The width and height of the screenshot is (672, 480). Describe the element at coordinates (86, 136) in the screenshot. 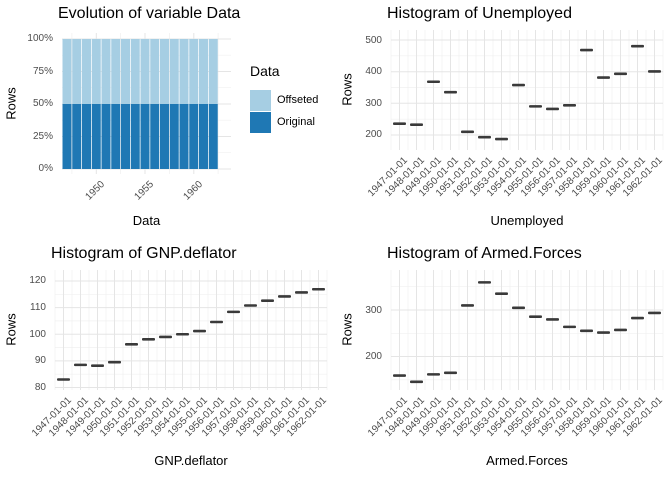

I see `bar-segment-original-1949` at that location.